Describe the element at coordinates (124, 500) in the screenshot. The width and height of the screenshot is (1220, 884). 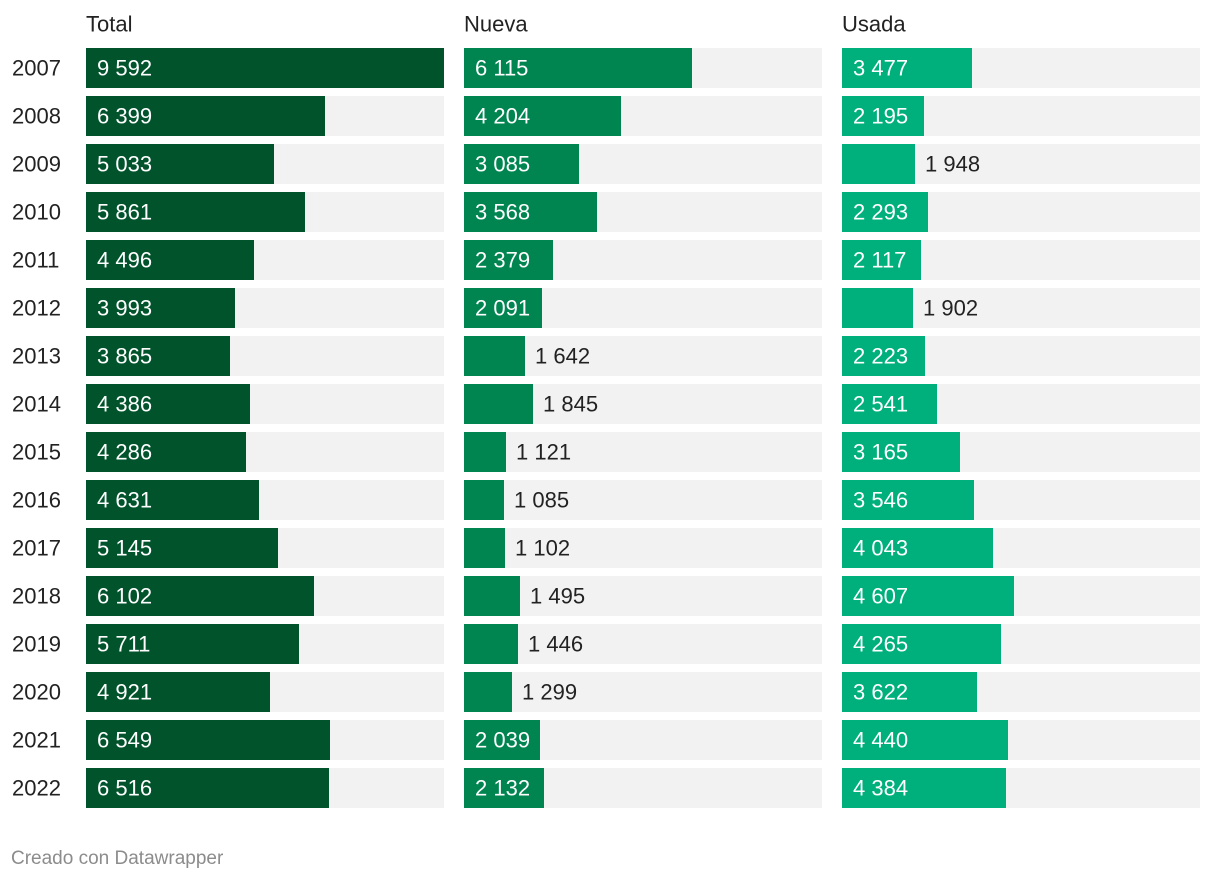
I see `value-label: 4 631` at that location.